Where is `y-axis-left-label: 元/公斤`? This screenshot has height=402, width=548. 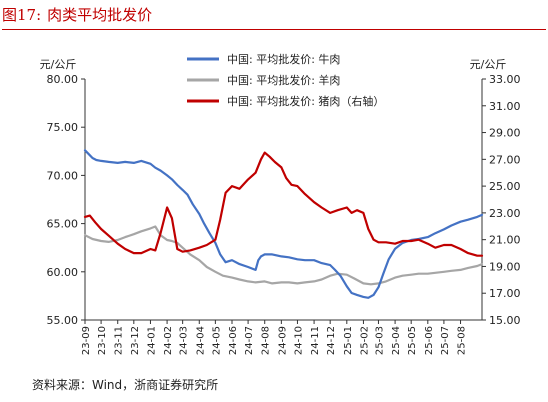 y-axis-left-label: 元/公斤 is located at coordinates (58, 64).